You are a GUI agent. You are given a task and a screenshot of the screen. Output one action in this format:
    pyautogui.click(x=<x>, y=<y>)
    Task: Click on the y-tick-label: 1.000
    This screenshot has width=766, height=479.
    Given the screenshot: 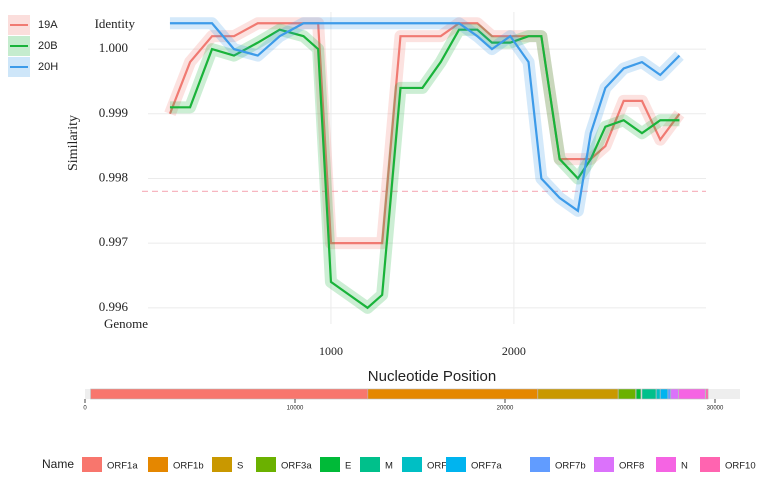 What is the action you would take?
    pyautogui.click(x=113, y=47)
    